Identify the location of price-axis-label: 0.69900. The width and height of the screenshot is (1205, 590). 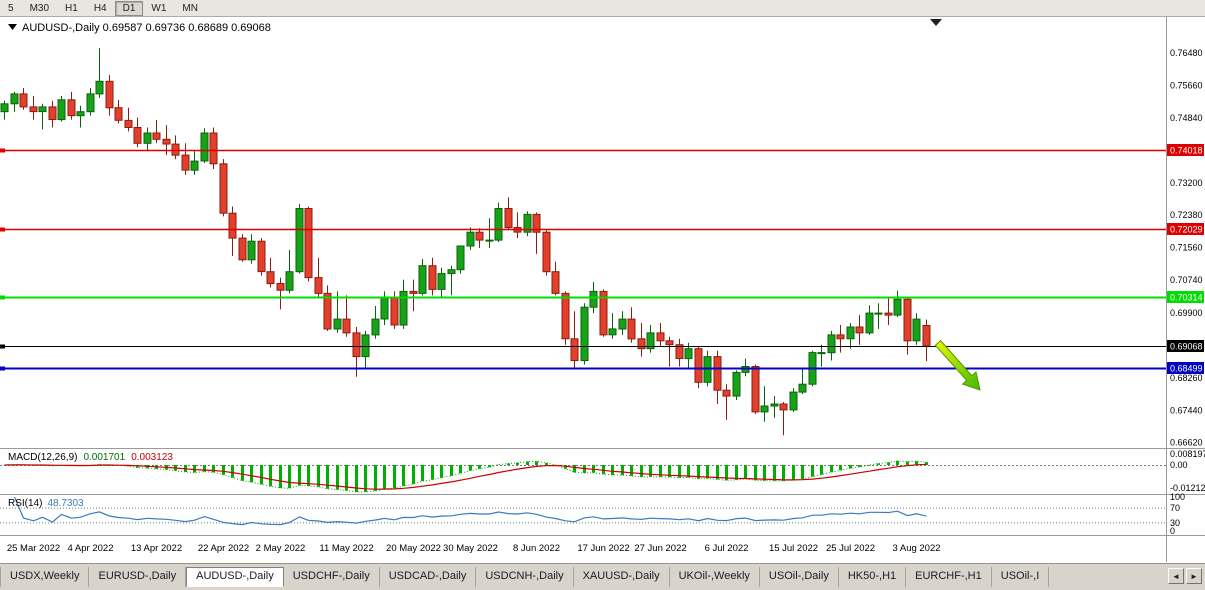
(1186, 313).